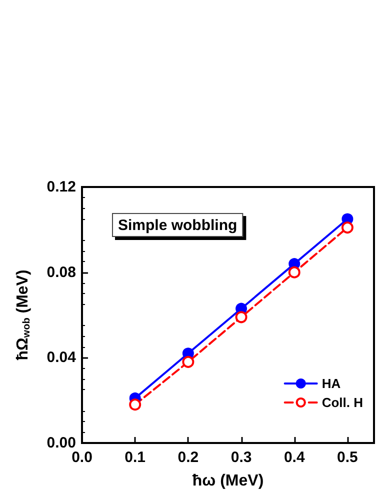 Image resolution: width=382 pixels, height=494 pixels. What do you see at coordinates (82, 457) in the screenshot?
I see `x-tick-label: 0.0` at bounding box center [82, 457].